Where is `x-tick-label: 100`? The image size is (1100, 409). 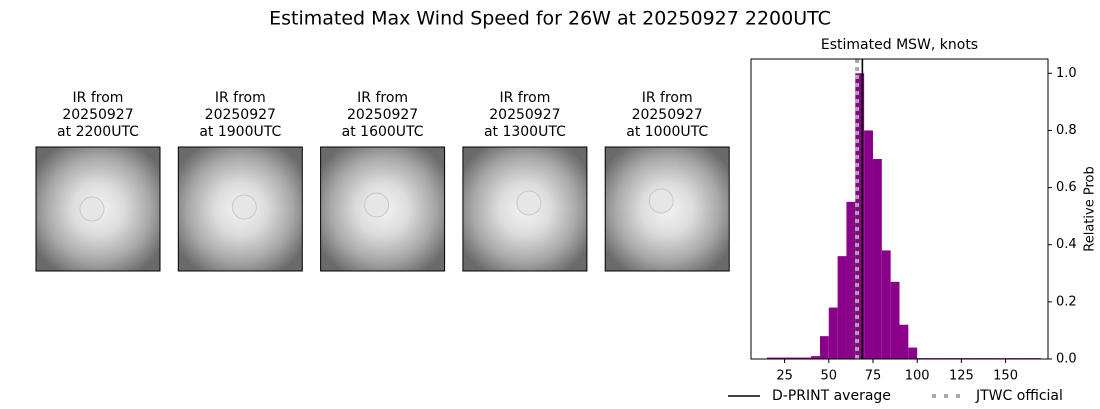 x-tick-label: 100 is located at coordinates (917, 376).